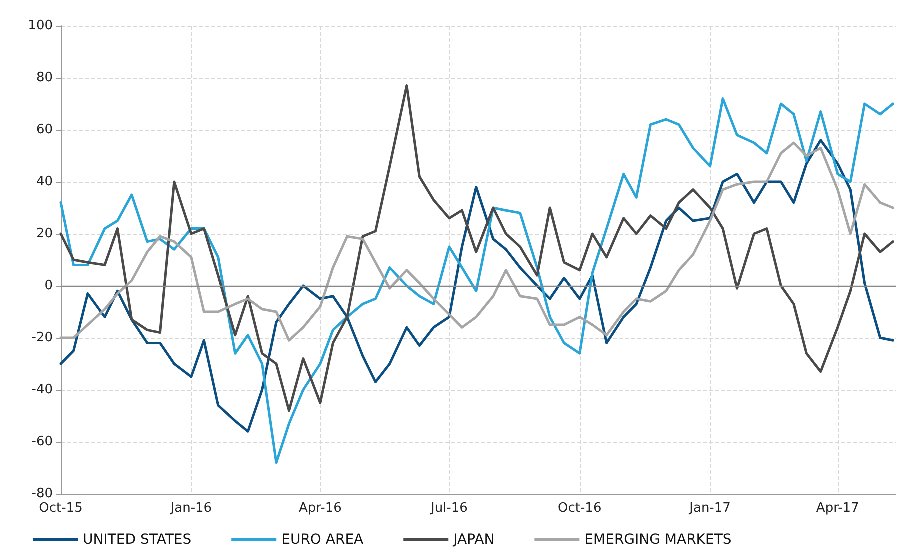  I want to click on y-tick-label: 80, so click(44, 78).